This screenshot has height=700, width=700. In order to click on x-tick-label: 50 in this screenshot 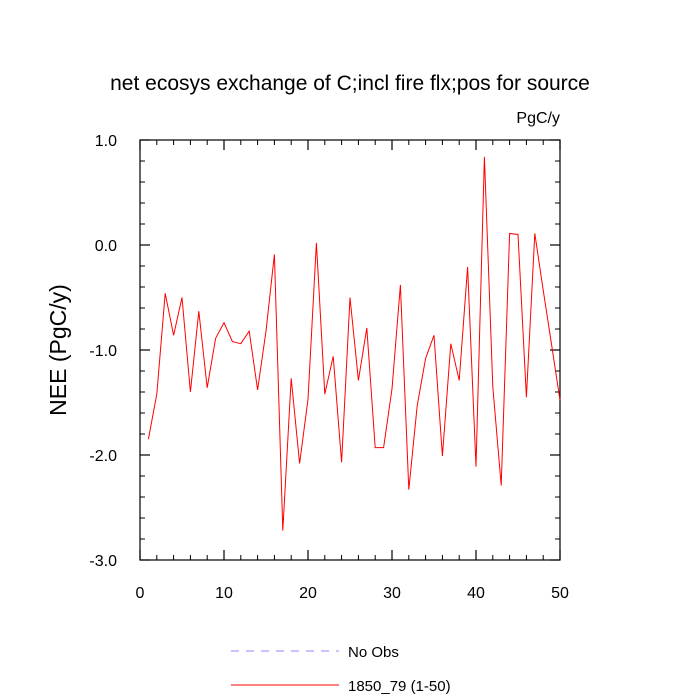, I will do `click(560, 593)`.